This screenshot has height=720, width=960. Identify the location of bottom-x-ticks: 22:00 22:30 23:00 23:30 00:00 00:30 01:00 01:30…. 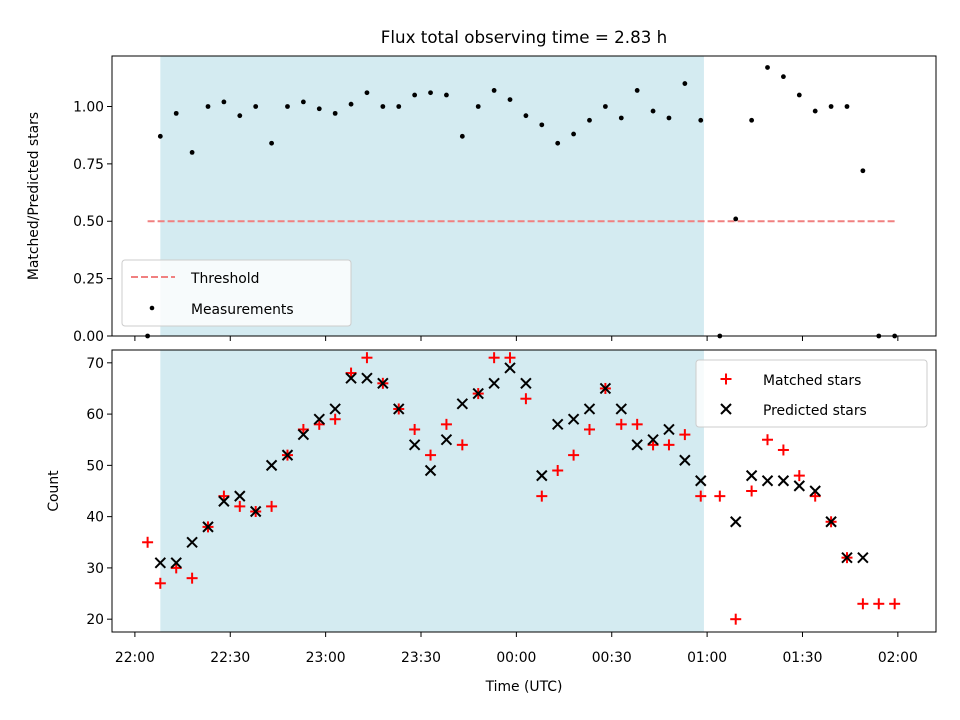
(516, 649).